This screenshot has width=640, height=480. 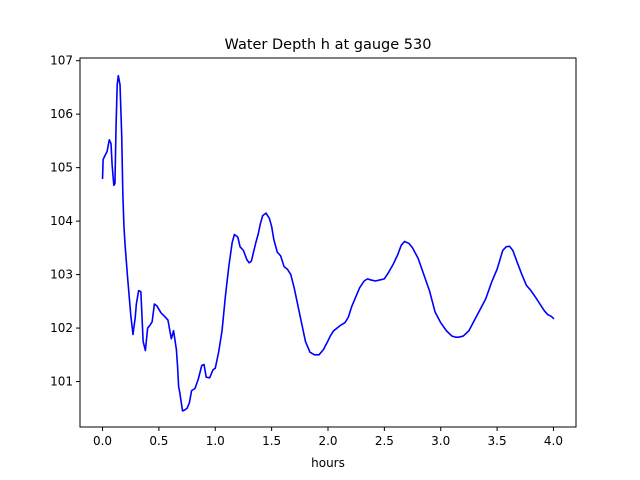 What do you see at coordinates (61, 275) in the screenshot?
I see `y-tick-label: 103` at bounding box center [61, 275].